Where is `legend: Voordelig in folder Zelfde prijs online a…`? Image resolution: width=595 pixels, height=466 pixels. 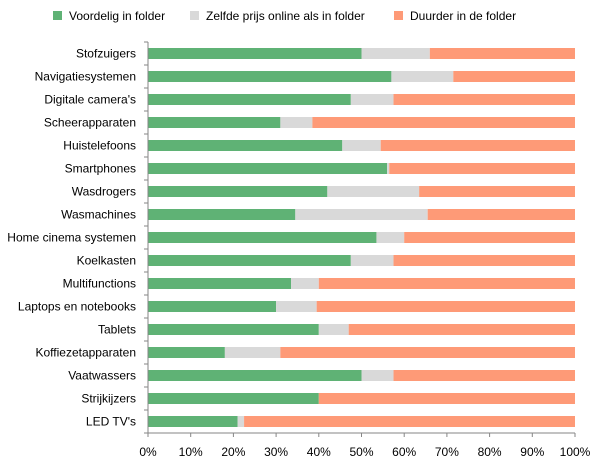
legend: Voordelig in folder Zelfde prijs online a… is located at coordinates (284, 16).